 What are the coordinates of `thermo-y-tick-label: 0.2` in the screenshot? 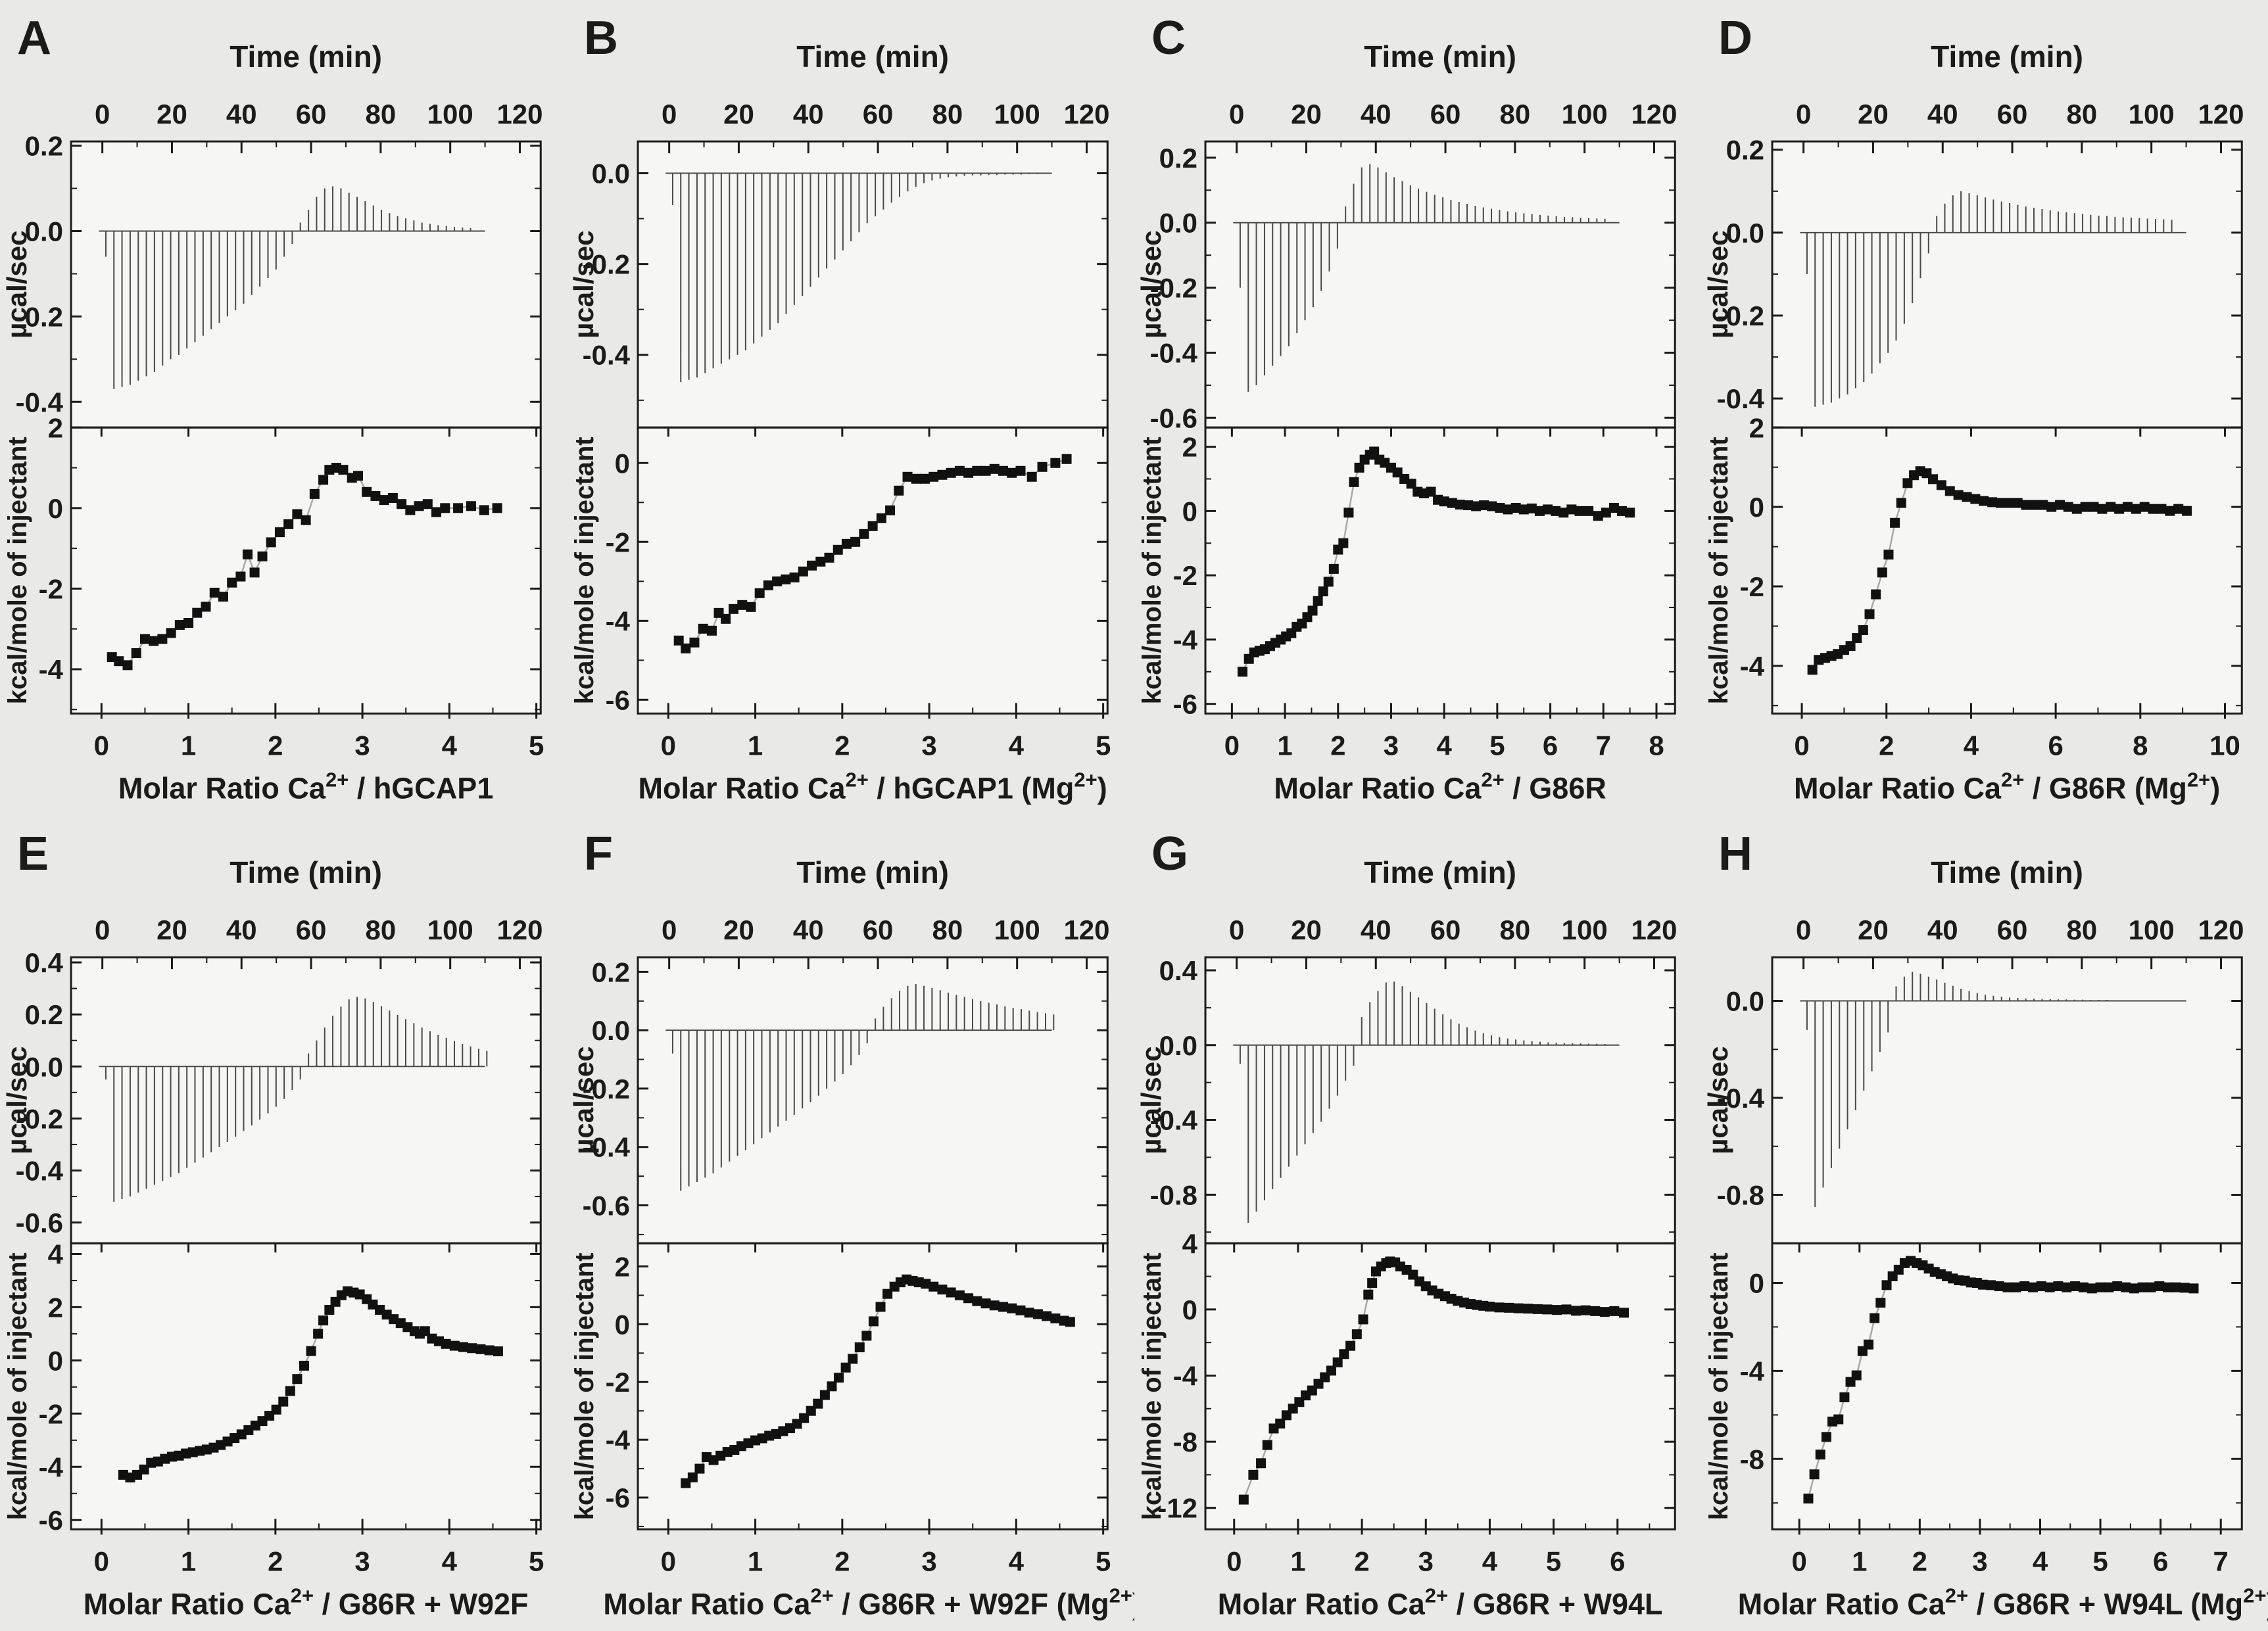 It's located at (1178, 158).